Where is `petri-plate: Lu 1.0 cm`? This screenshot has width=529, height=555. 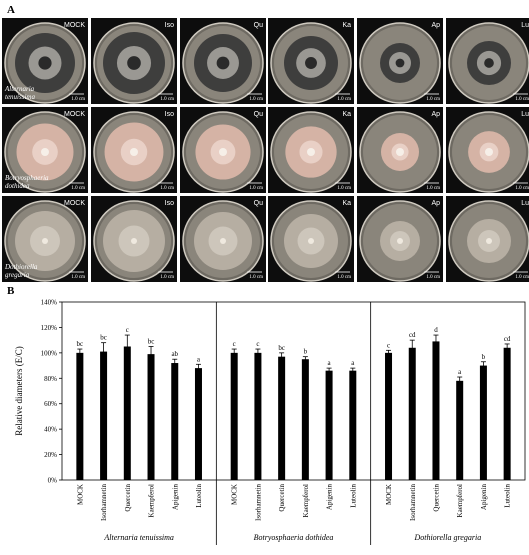
petri-plate: Lu 1.0 cm is located at coordinates (487, 239).